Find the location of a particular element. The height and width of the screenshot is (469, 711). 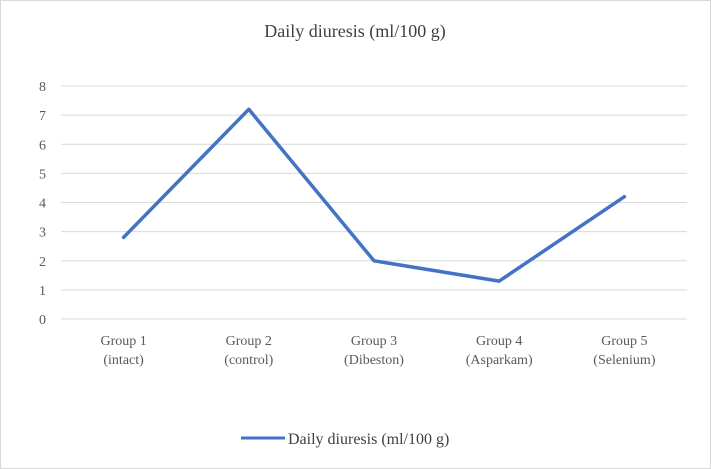

y-tick-label: 3 is located at coordinates (42, 233).